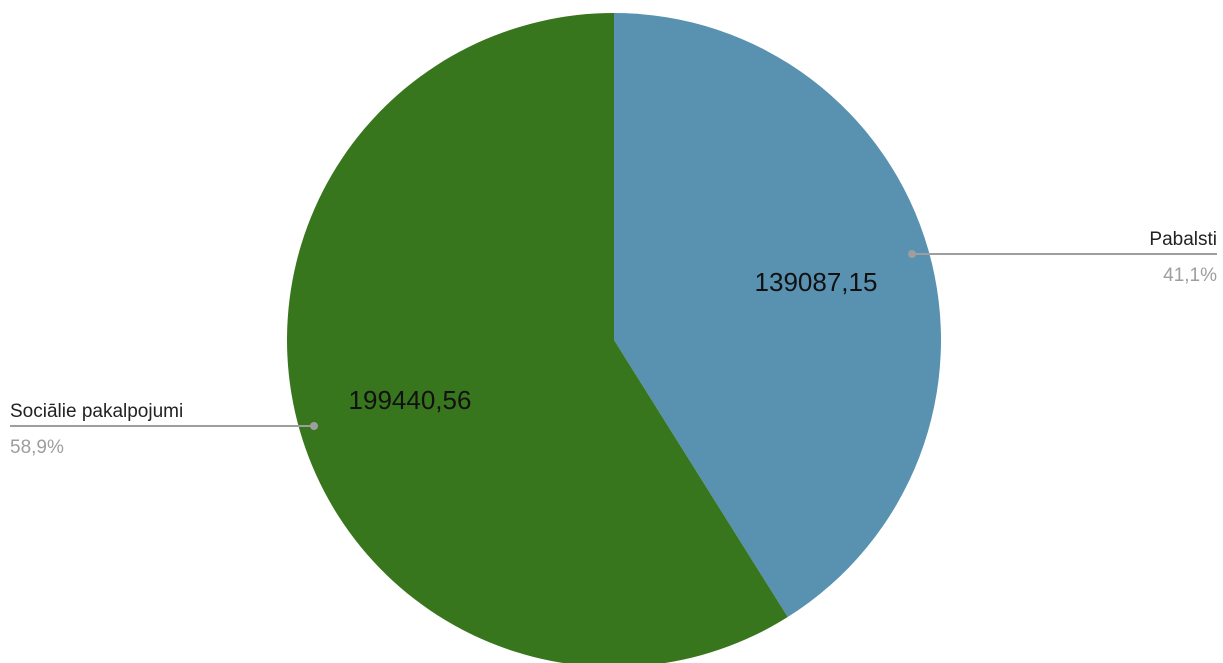 The height and width of the screenshot is (663, 1223). What do you see at coordinates (1062, 254) in the screenshot?
I see `leader-line-pabalsti` at bounding box center [1062, 254].